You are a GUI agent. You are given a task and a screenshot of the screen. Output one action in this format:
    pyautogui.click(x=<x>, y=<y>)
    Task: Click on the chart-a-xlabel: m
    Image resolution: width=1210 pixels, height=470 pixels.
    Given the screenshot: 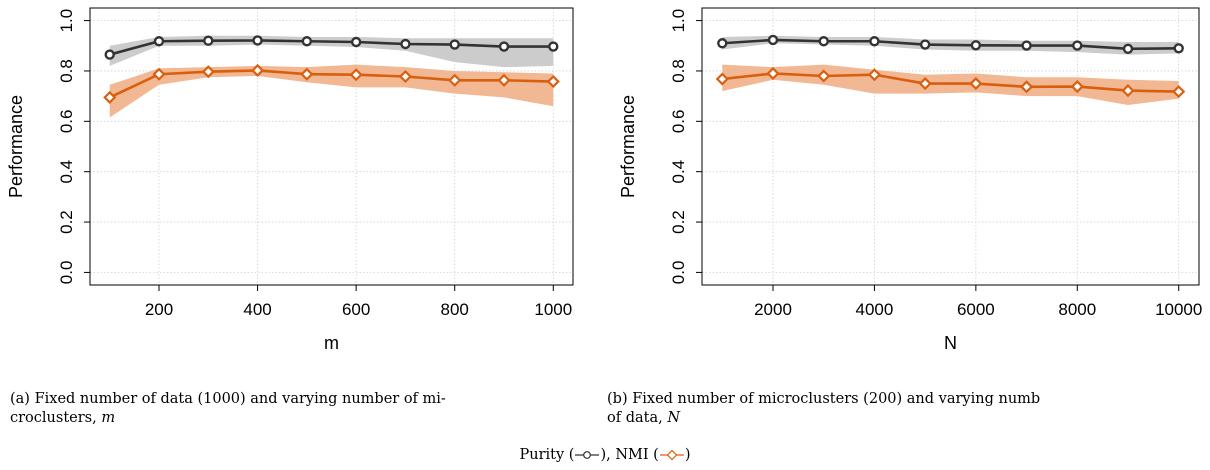 What is the action you would take?
    pyautogui.click(x=331, y=343)
    